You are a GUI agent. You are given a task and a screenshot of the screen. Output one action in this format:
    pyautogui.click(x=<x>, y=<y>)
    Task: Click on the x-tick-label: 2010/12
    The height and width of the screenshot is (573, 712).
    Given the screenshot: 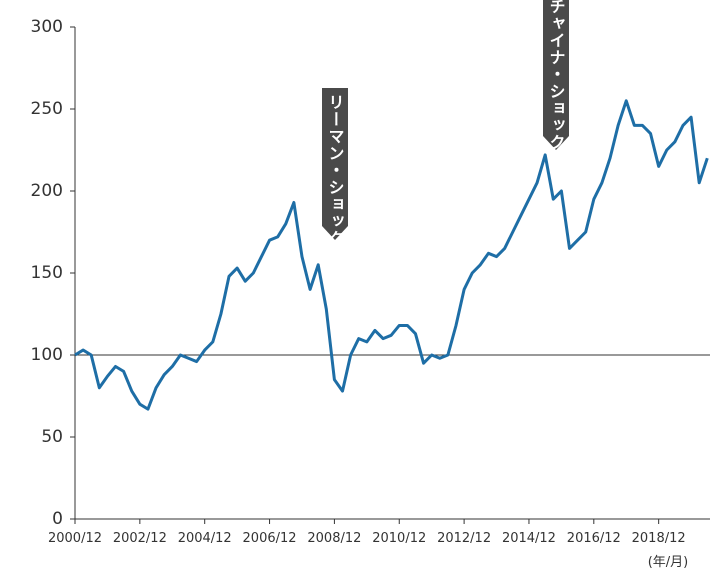 What is the action you would take?
    pyautogui.click(x=399, y=538)
    